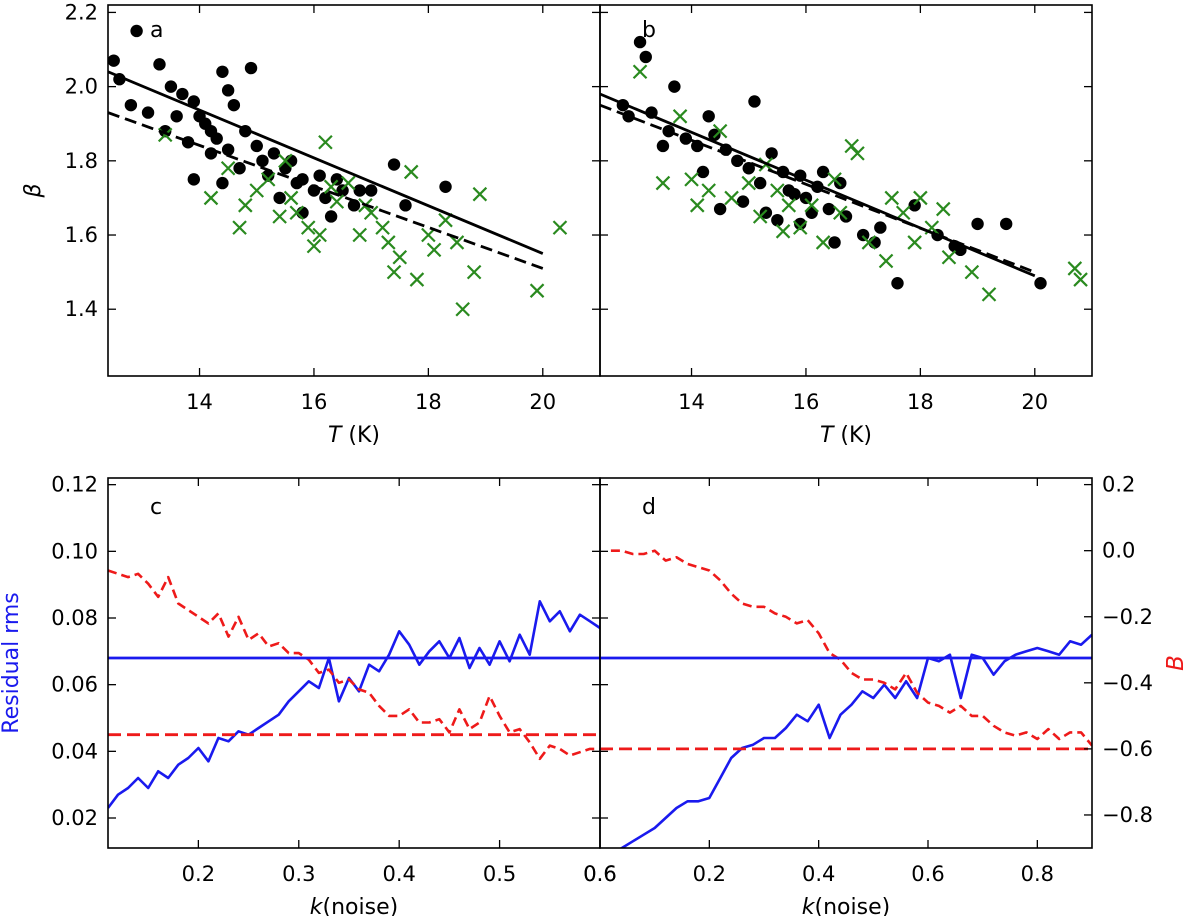  What do you see at coordinates (709, 874) in the screenshot?
I see `x-tick-label: 0.2` at bounding box center [709, 874].